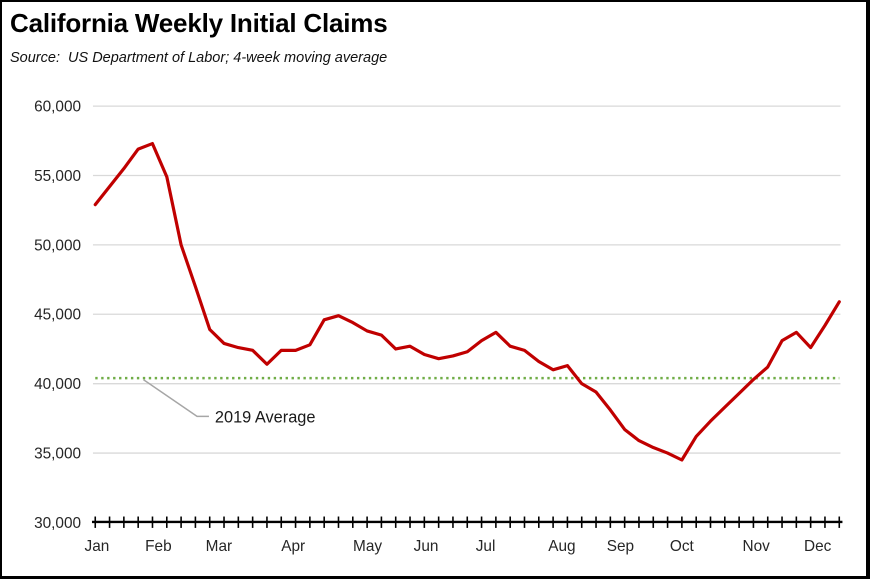 The height and width of the screenshot is (579, 870). Describe the element at coordinates (57, 384) in the screenshot. I see `y-axis-tick-label: 40,000` at that location.